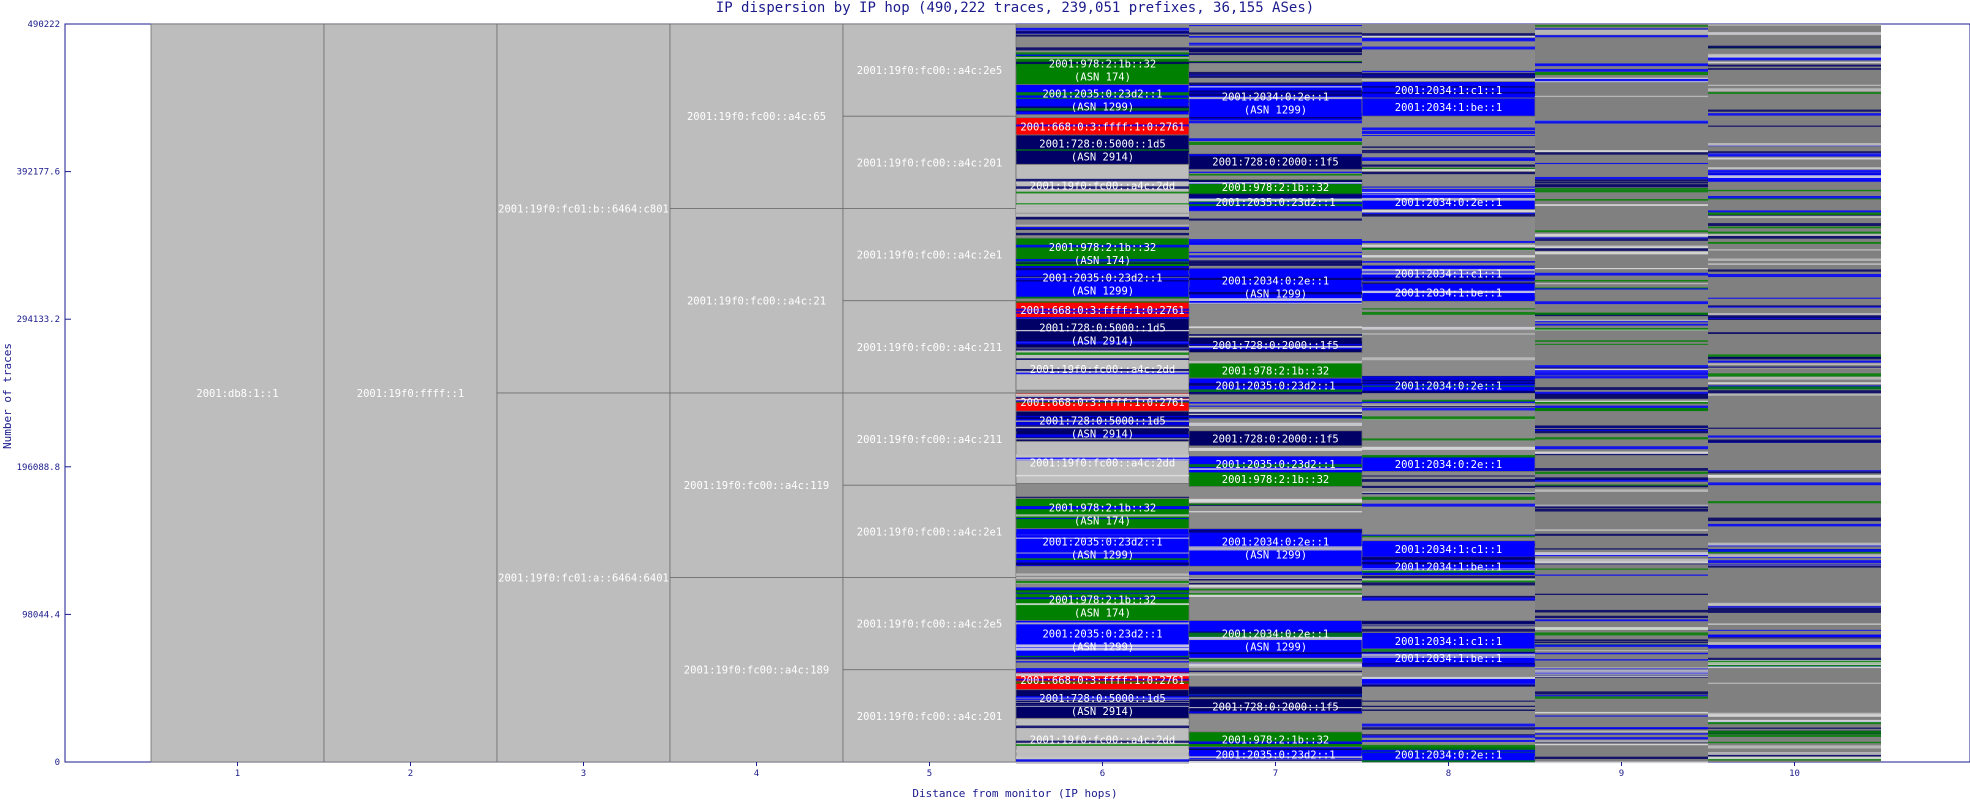 This screenshot has width=1970, height=800. I want to click on node-asn-label: (ASN 2914), so click(1102, 158).